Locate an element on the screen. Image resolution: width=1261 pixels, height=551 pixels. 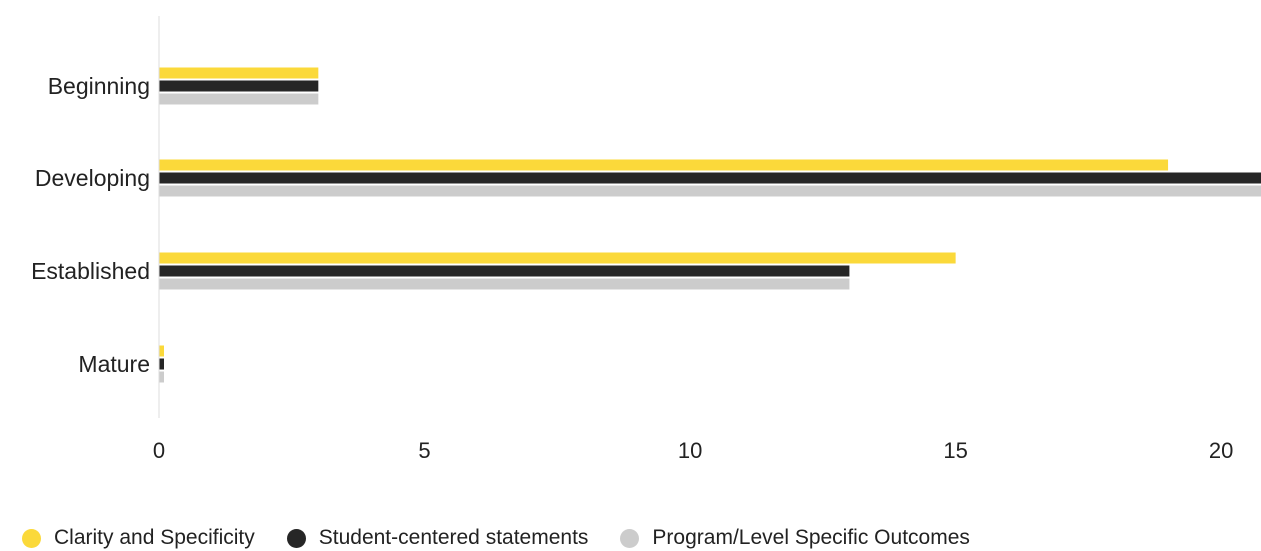
legend-item-clarity: Clarity and Specificity is located at coordinates (138, 538).